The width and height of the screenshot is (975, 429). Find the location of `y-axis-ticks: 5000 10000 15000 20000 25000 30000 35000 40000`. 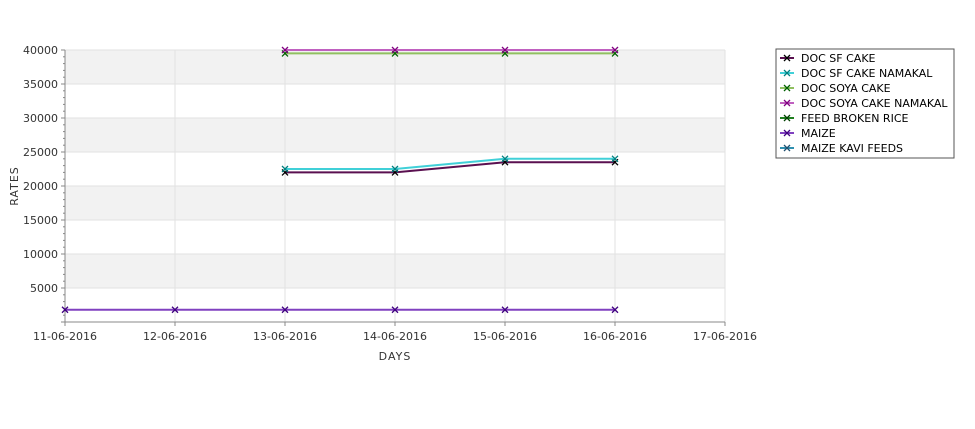

y-axis-ticks: 5000 10000 15000 20000 25000 30000 35000 40000 is located at coordinates (44, 183).